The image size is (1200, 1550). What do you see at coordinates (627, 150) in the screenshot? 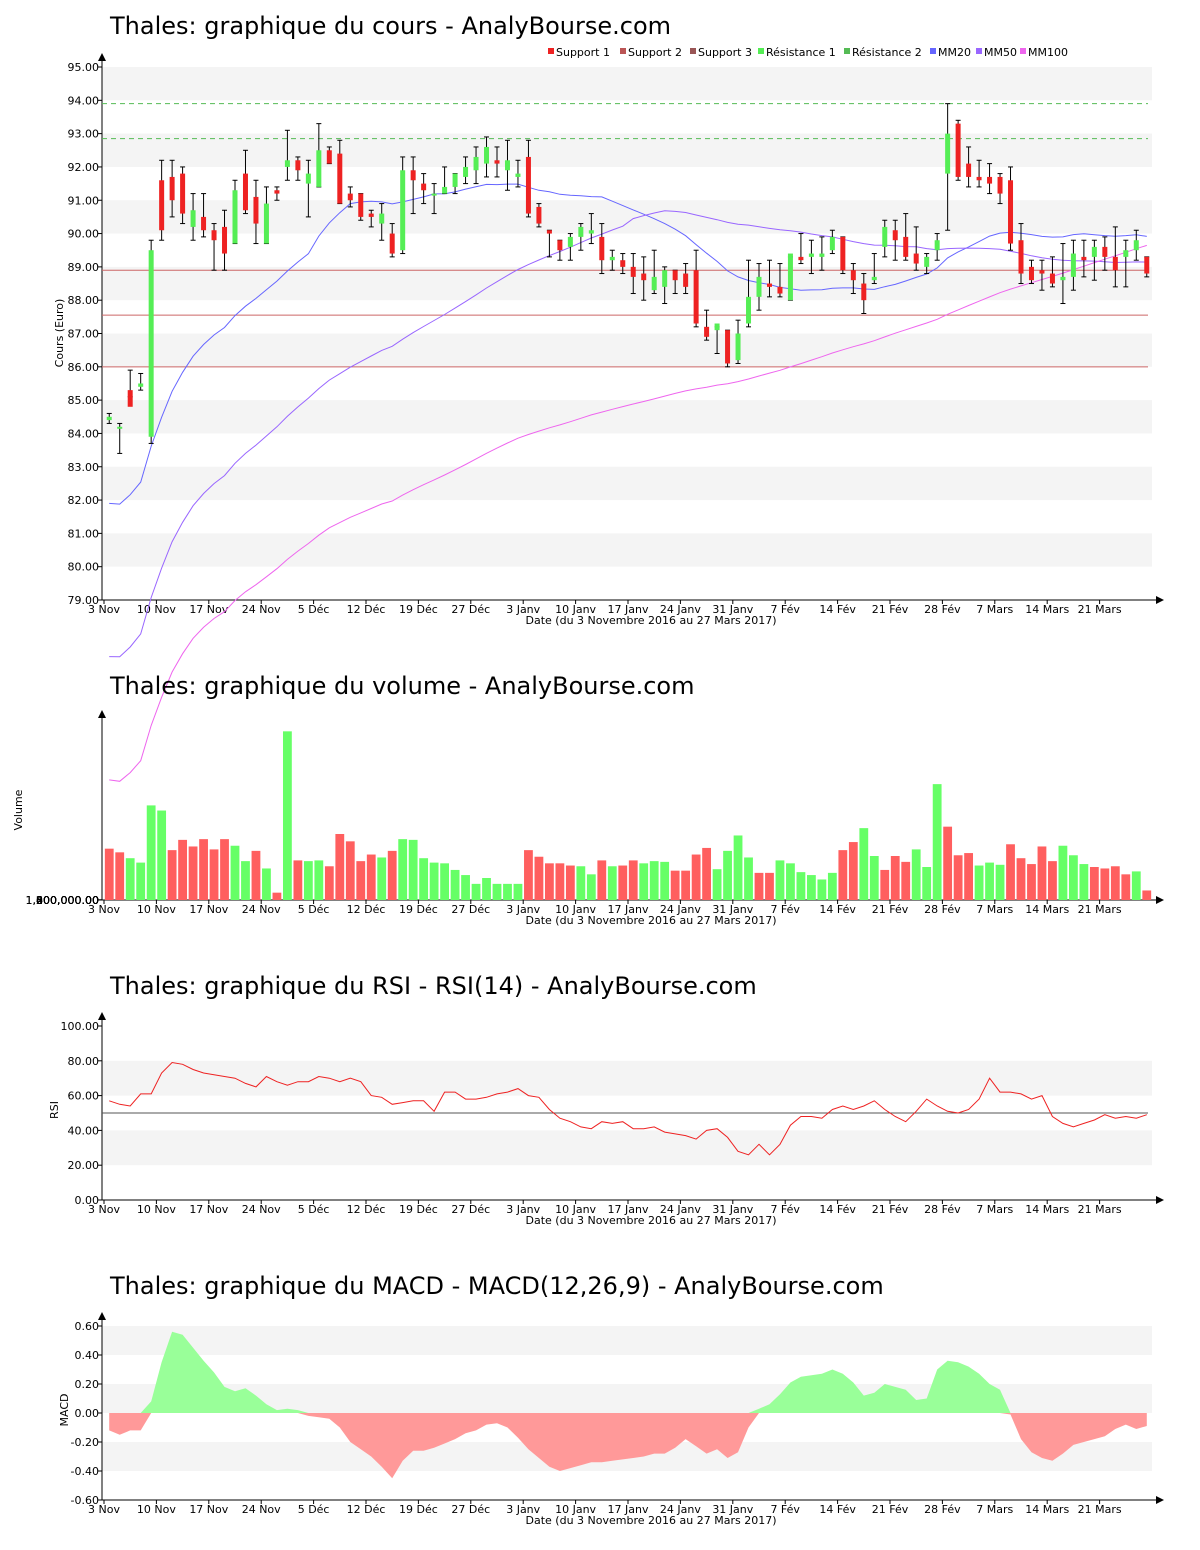
I see `grid-band` at bounding box center [627, 150].